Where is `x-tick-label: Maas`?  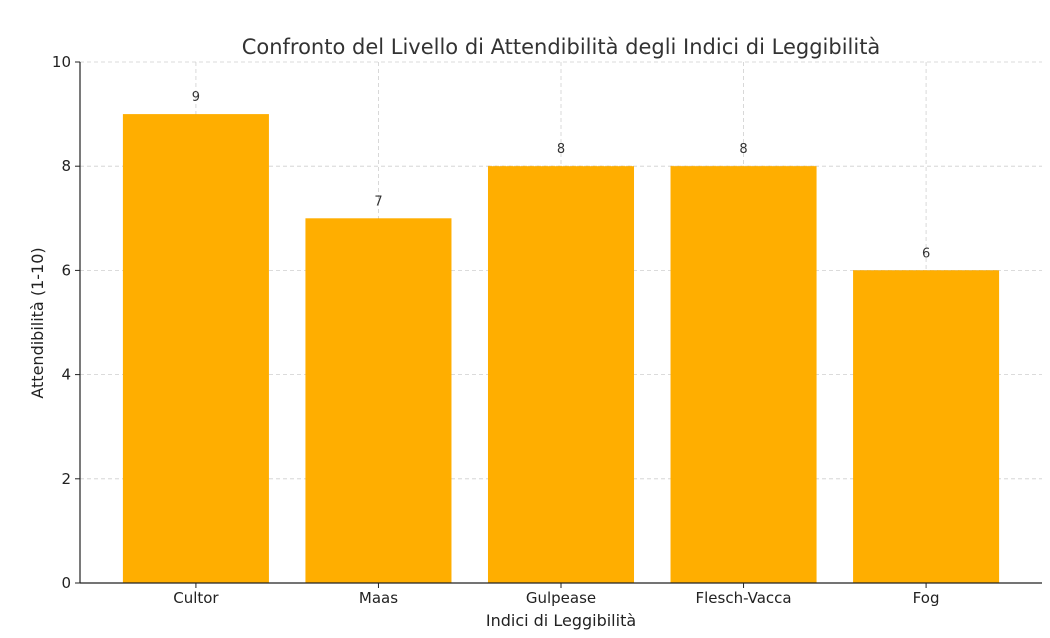 x-tick-label: Maas is located at coordinates (378, 598).